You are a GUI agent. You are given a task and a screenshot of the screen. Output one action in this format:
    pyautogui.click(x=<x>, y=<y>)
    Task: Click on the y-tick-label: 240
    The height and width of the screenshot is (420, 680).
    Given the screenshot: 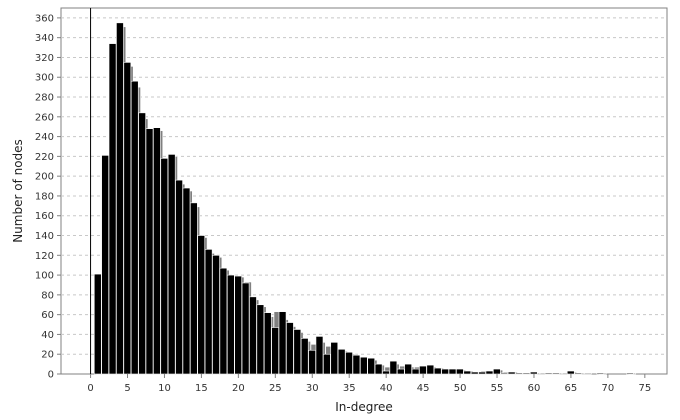 What is the action you would take?
    pyautogui.click(x=44, y=137)
    